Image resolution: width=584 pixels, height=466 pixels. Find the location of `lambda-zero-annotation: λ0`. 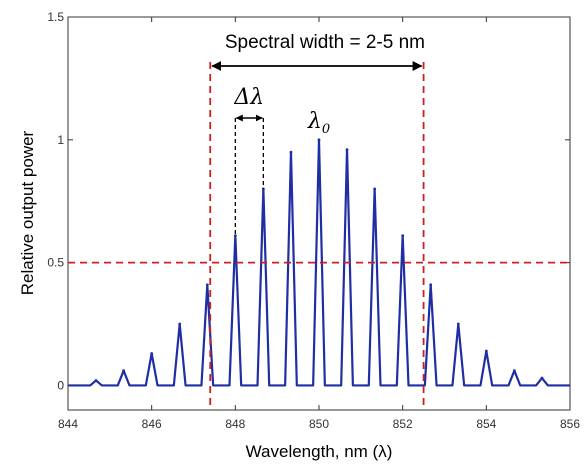

lambda-zero-annotation: λ0 is located at coordinates (318, 123).